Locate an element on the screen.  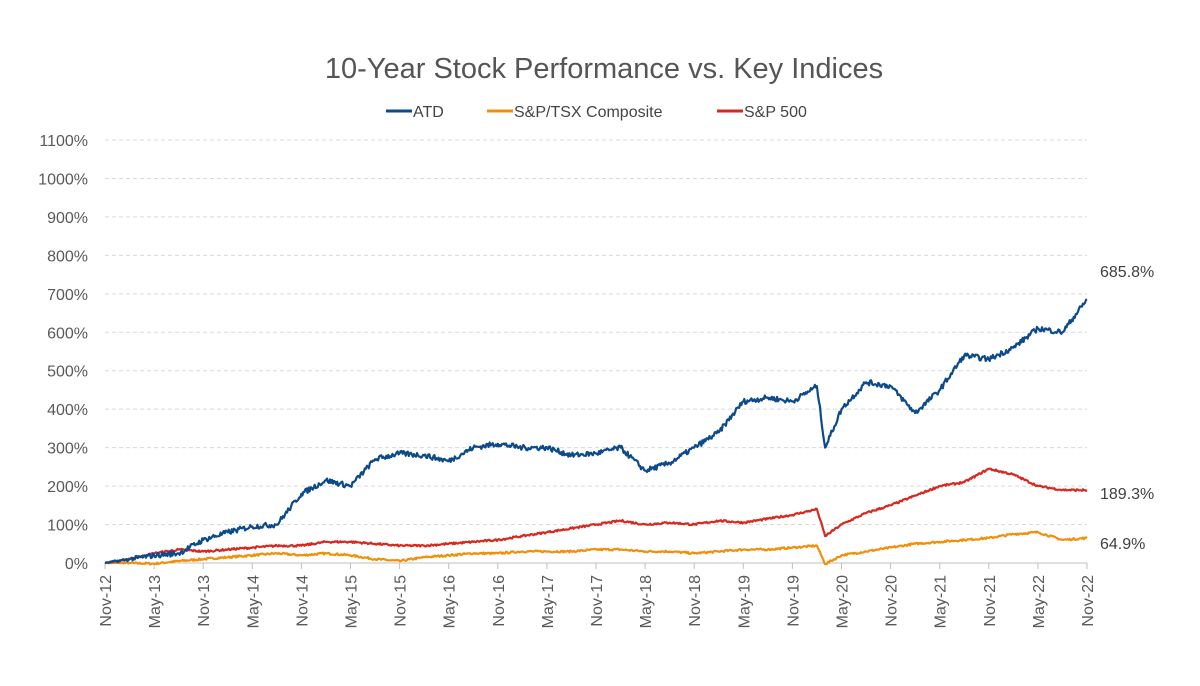
x-tick-label: Nov-22 is located at coordinates (1088, 601).